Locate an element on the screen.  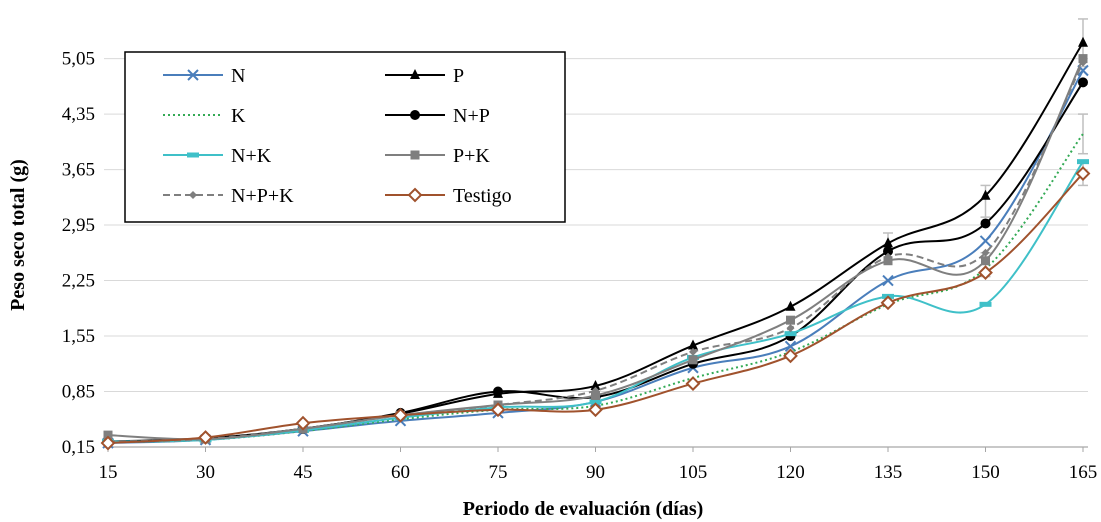
x-tick-label: 90 is located at coordinates (595, 472).